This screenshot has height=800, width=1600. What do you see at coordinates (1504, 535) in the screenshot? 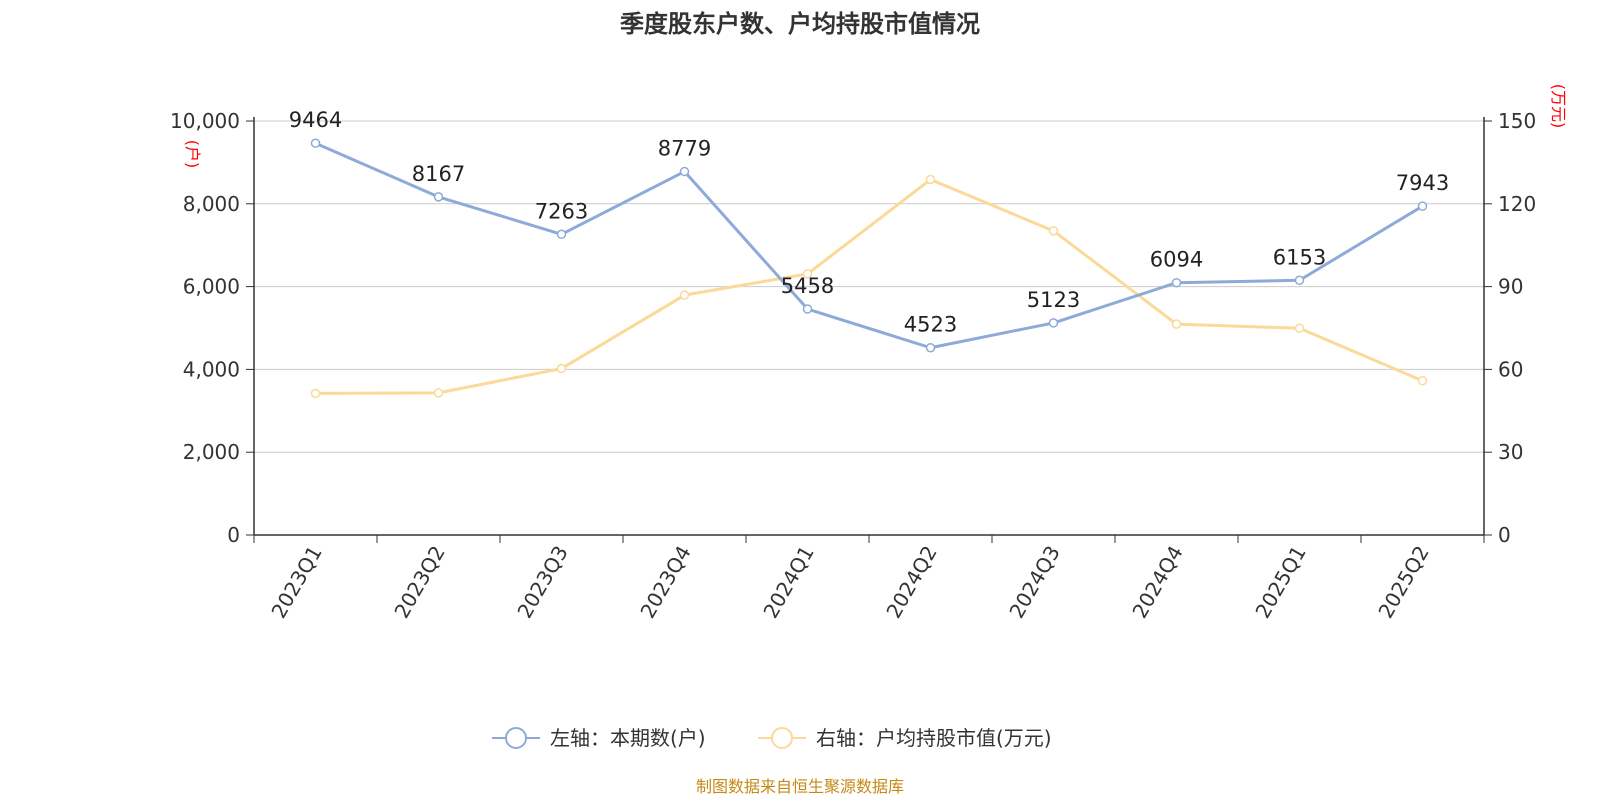
I see `right-tick-label: 0` at bounding box center [1504, 535].